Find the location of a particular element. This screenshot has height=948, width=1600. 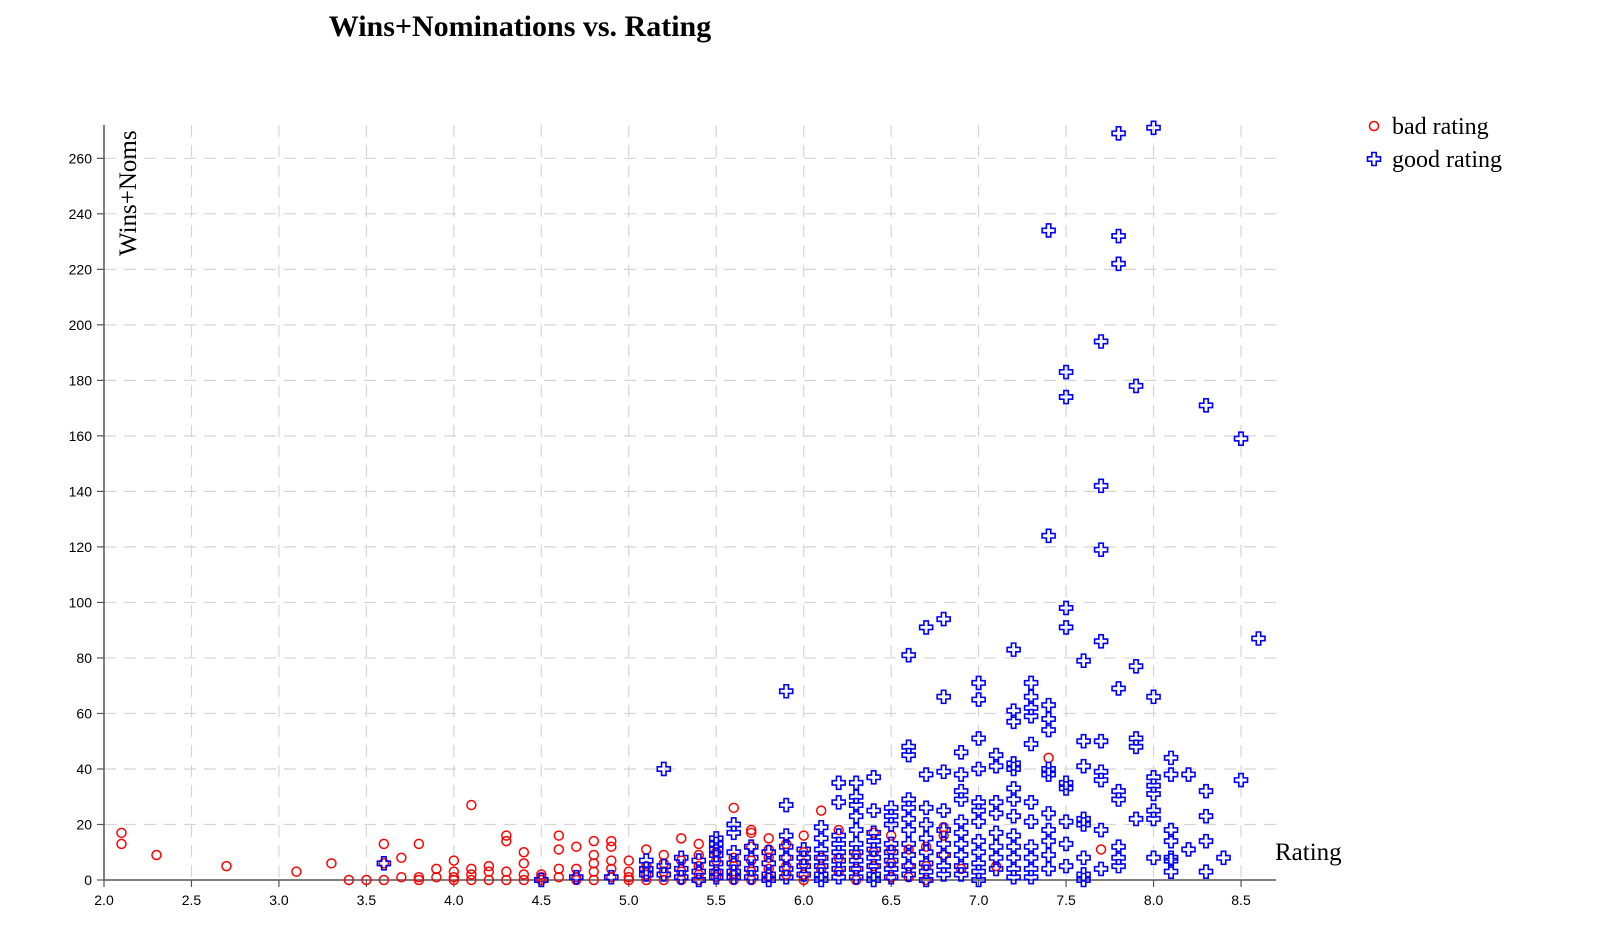

y-tick-label: 20 is located at coordinates (84, 824).